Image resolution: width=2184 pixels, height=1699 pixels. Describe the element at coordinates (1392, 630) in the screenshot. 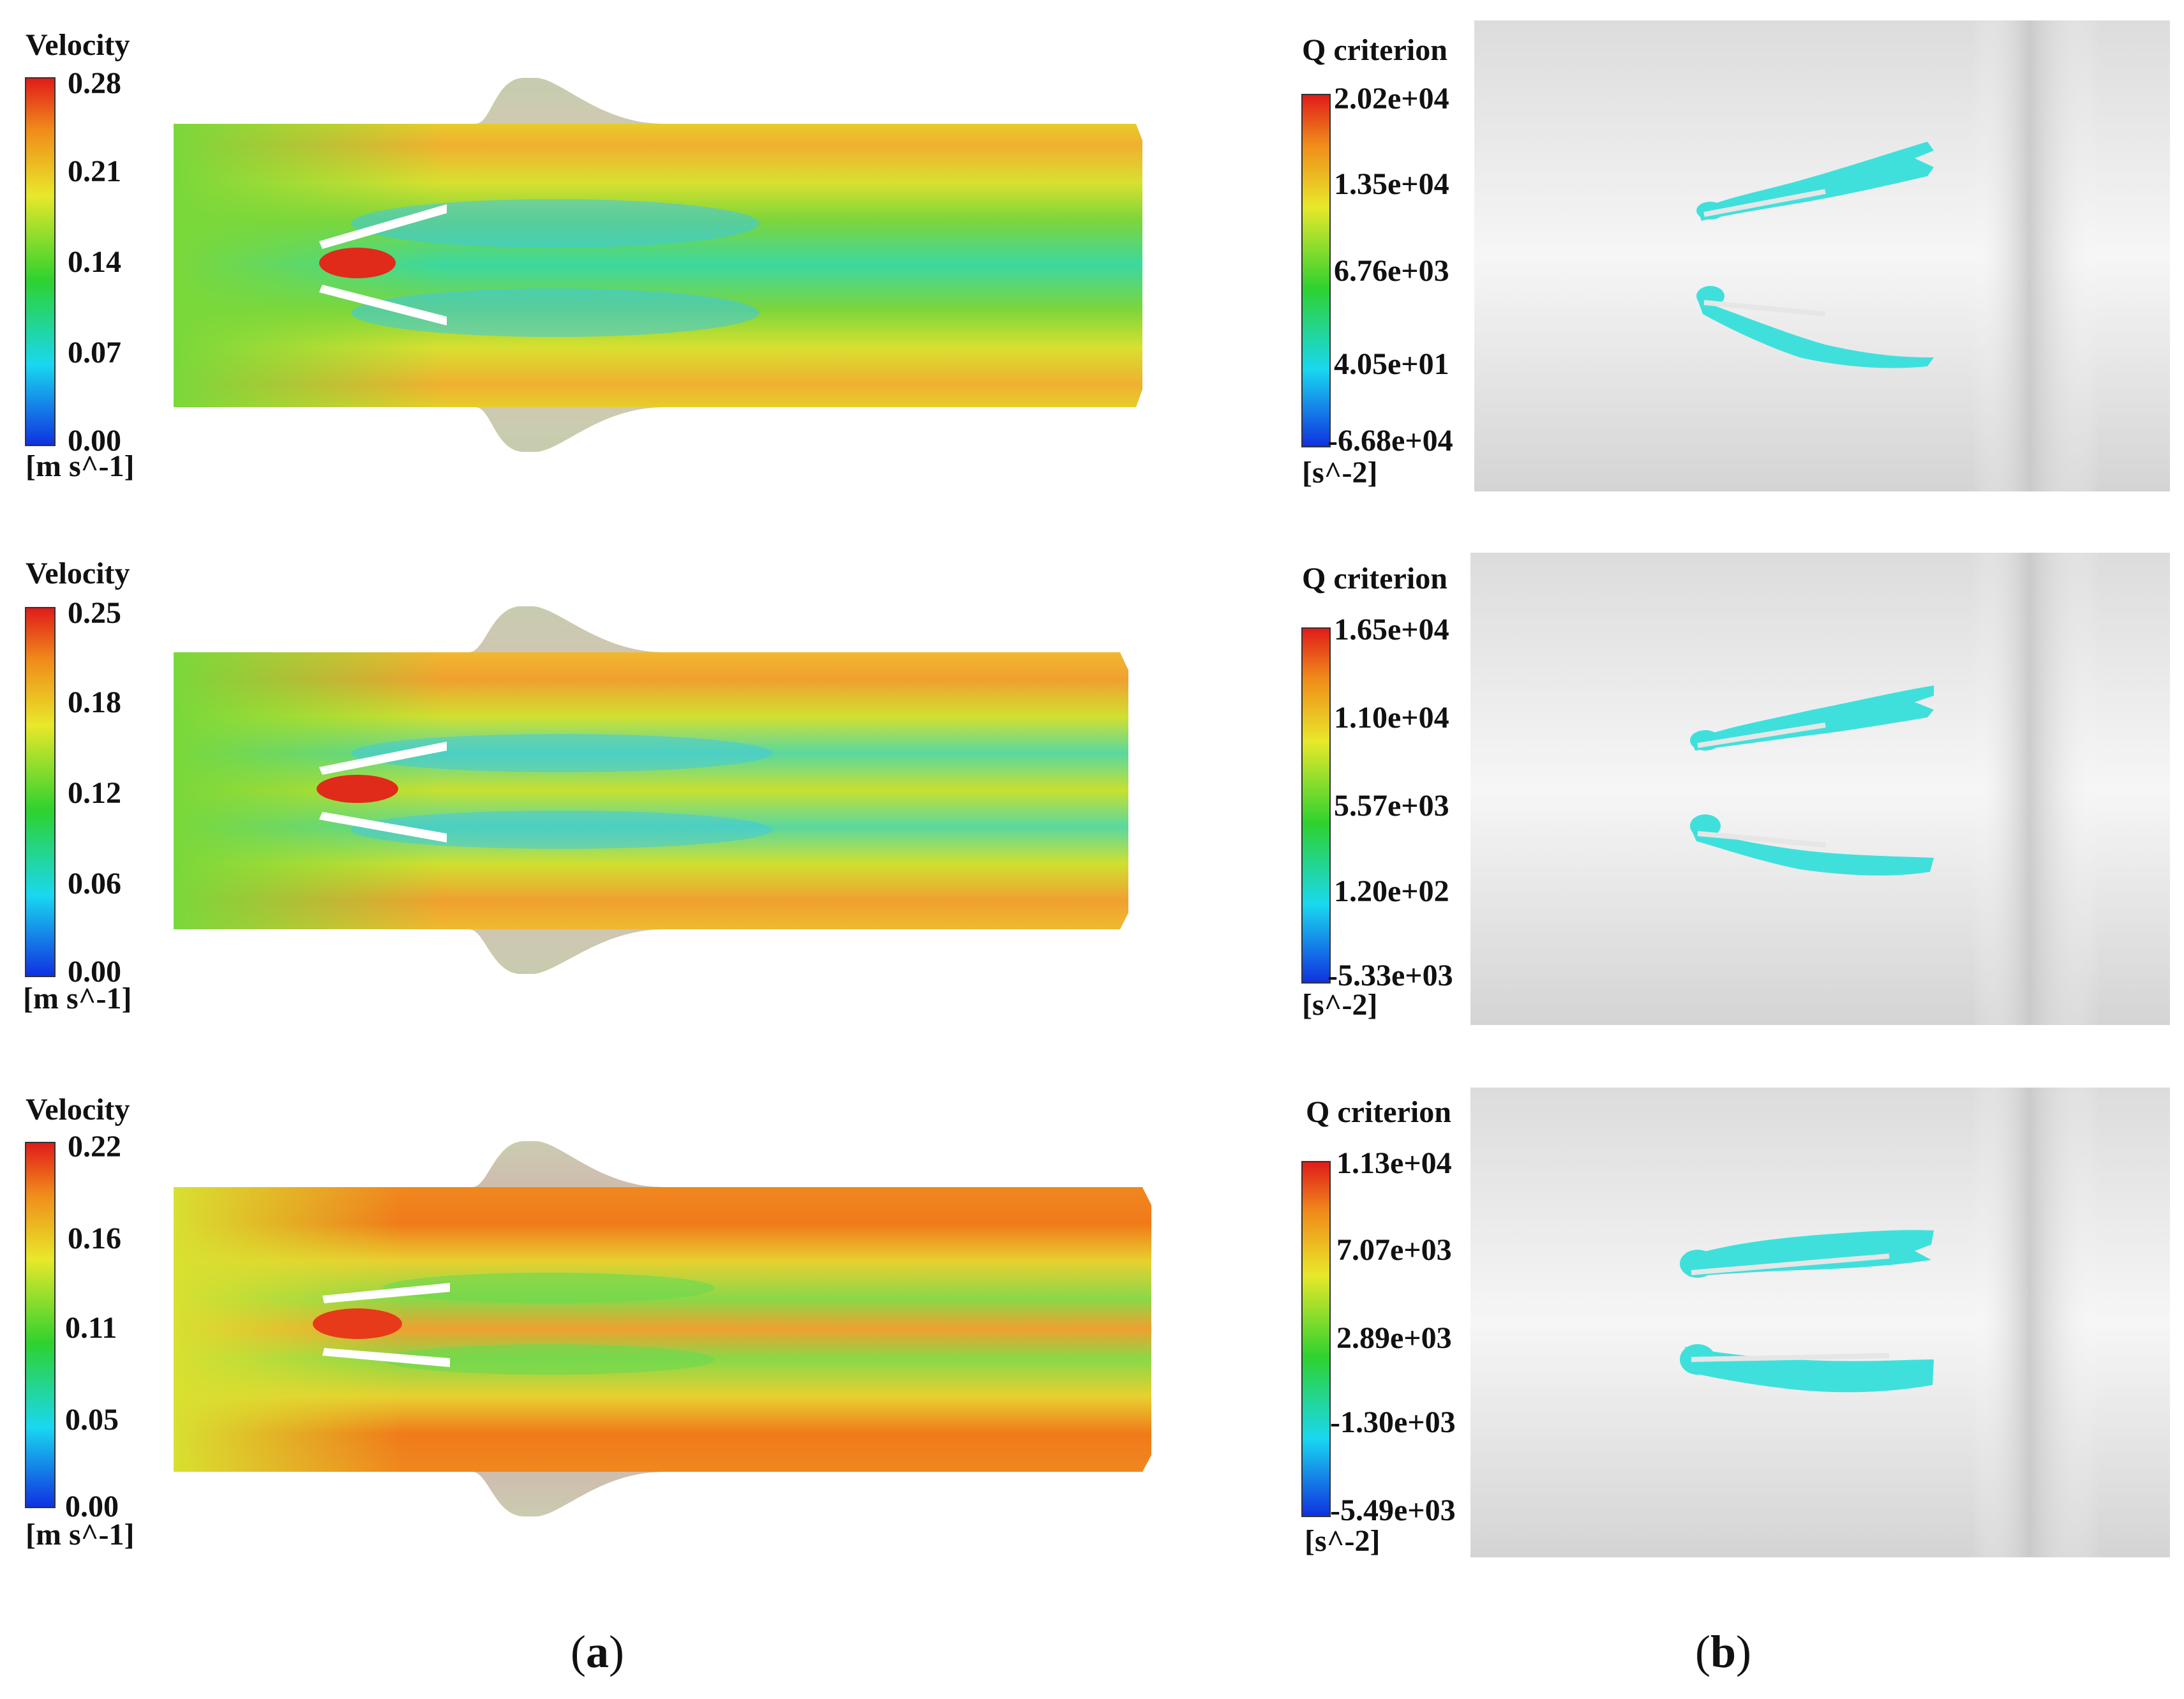

I see `q-tick: 1.65e+04` at that location.